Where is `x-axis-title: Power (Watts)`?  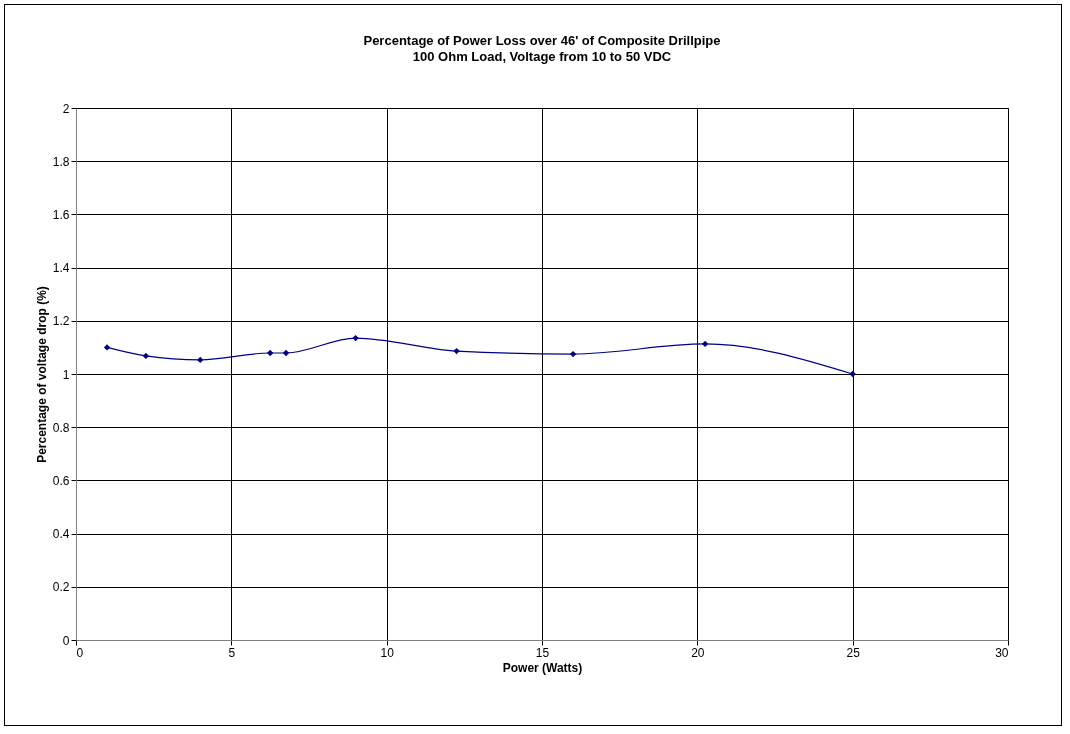 x-axis-title: Power (Watts) is located at coordinates (542, 667).